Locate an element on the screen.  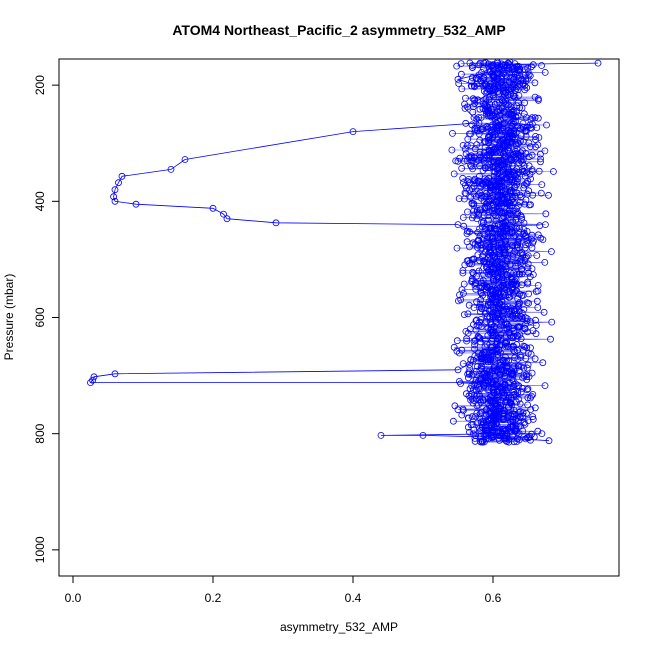
x-tick-label: 0.2 is located at coordinates (213, 598).